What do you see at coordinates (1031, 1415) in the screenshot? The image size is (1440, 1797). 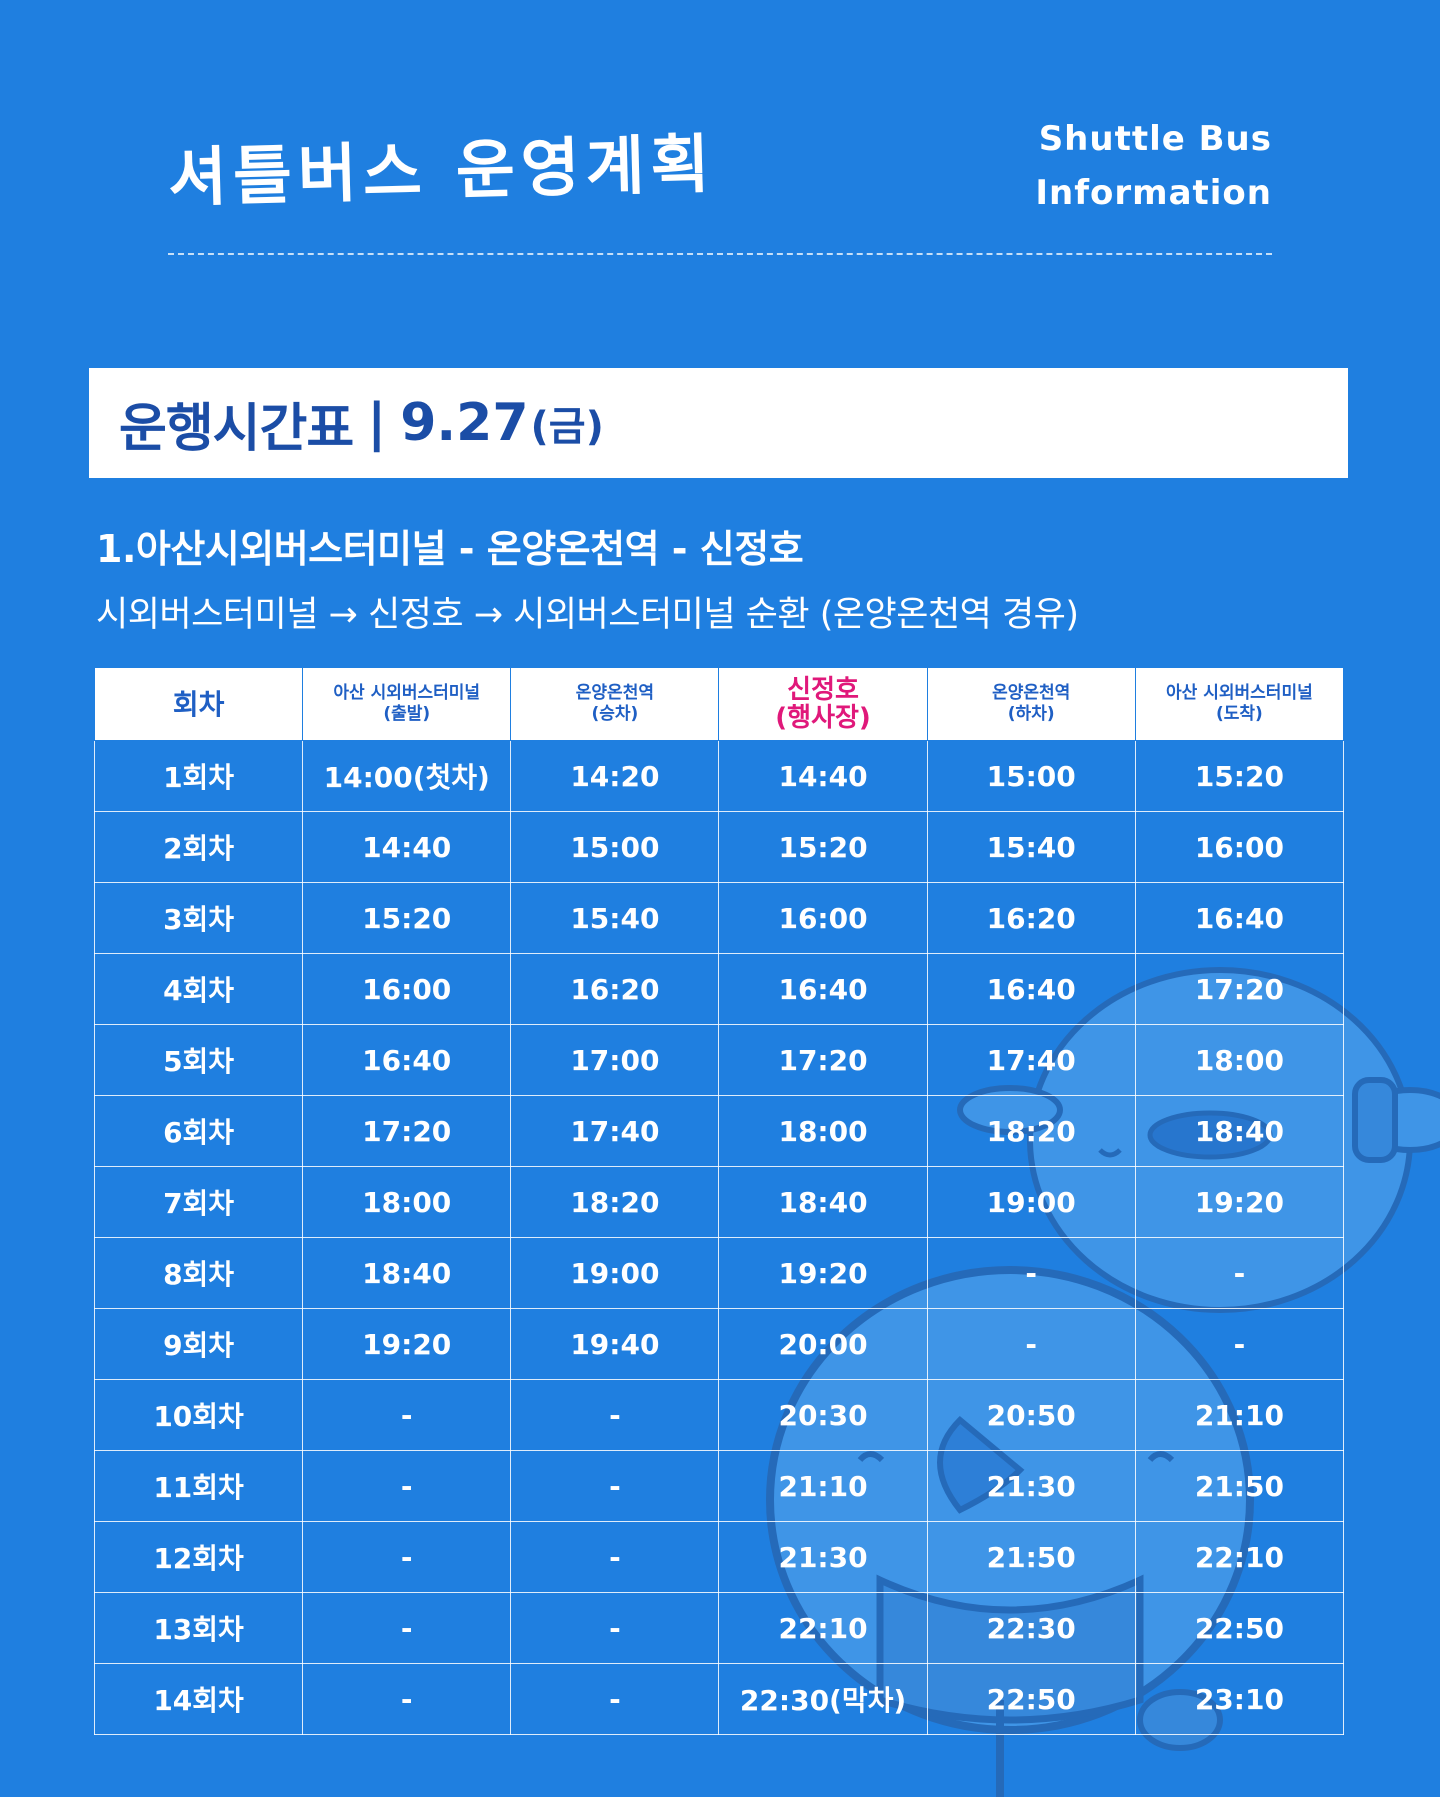 I see `time-cell: 20:50` at bounding box center [1031, 1415].